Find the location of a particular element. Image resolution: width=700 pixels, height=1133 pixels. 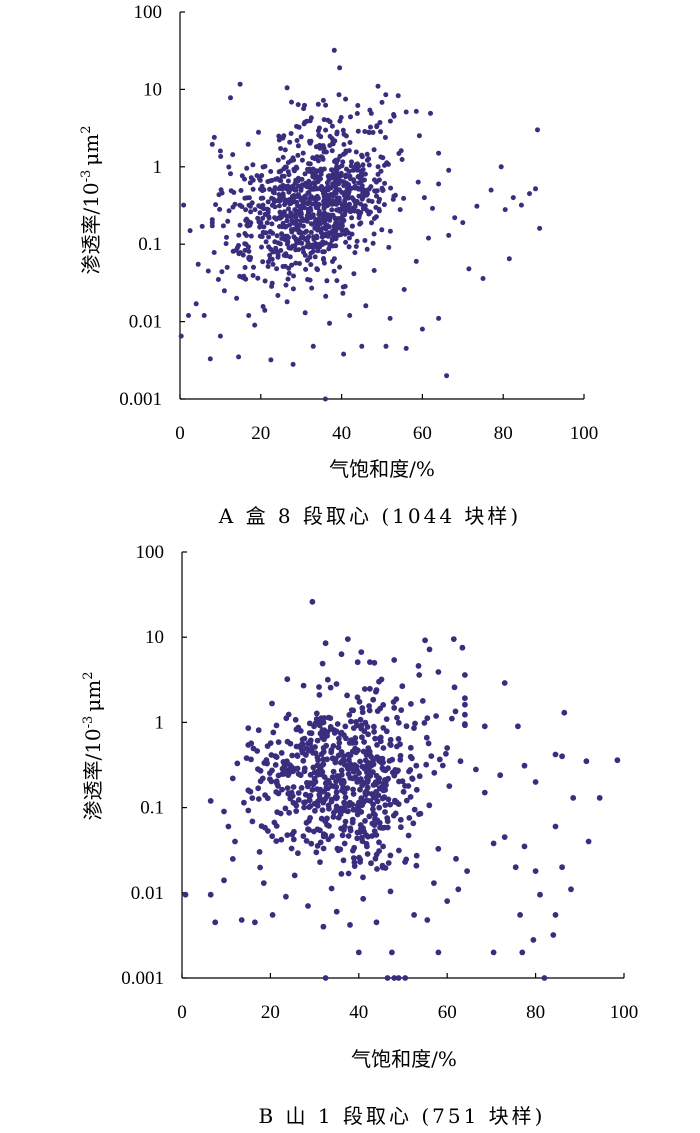

chart-b-ylabel-unit-sup: 2 is located at coordinates (88, 675).